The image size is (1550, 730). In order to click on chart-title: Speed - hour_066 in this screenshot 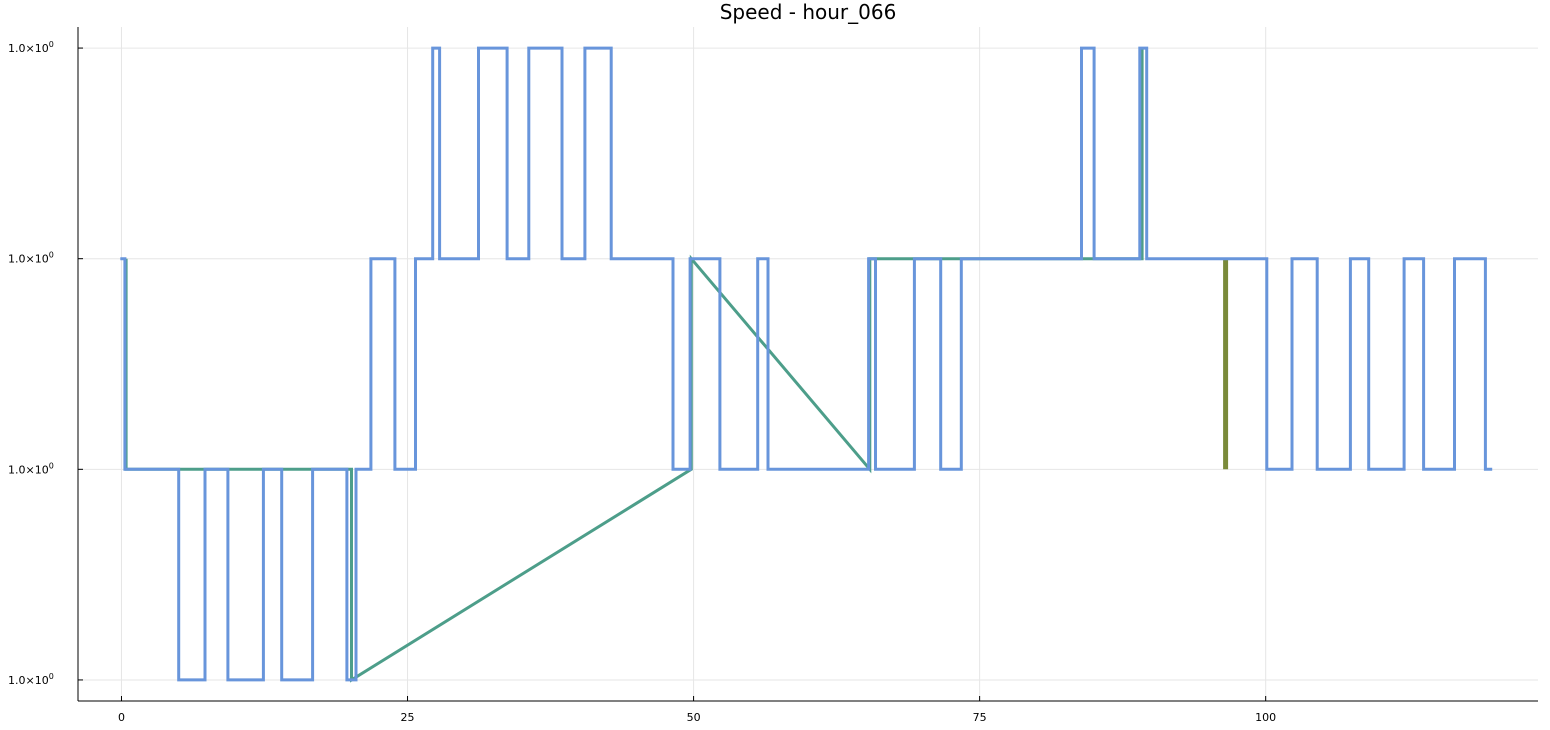, I will do `click(808, 12)`.